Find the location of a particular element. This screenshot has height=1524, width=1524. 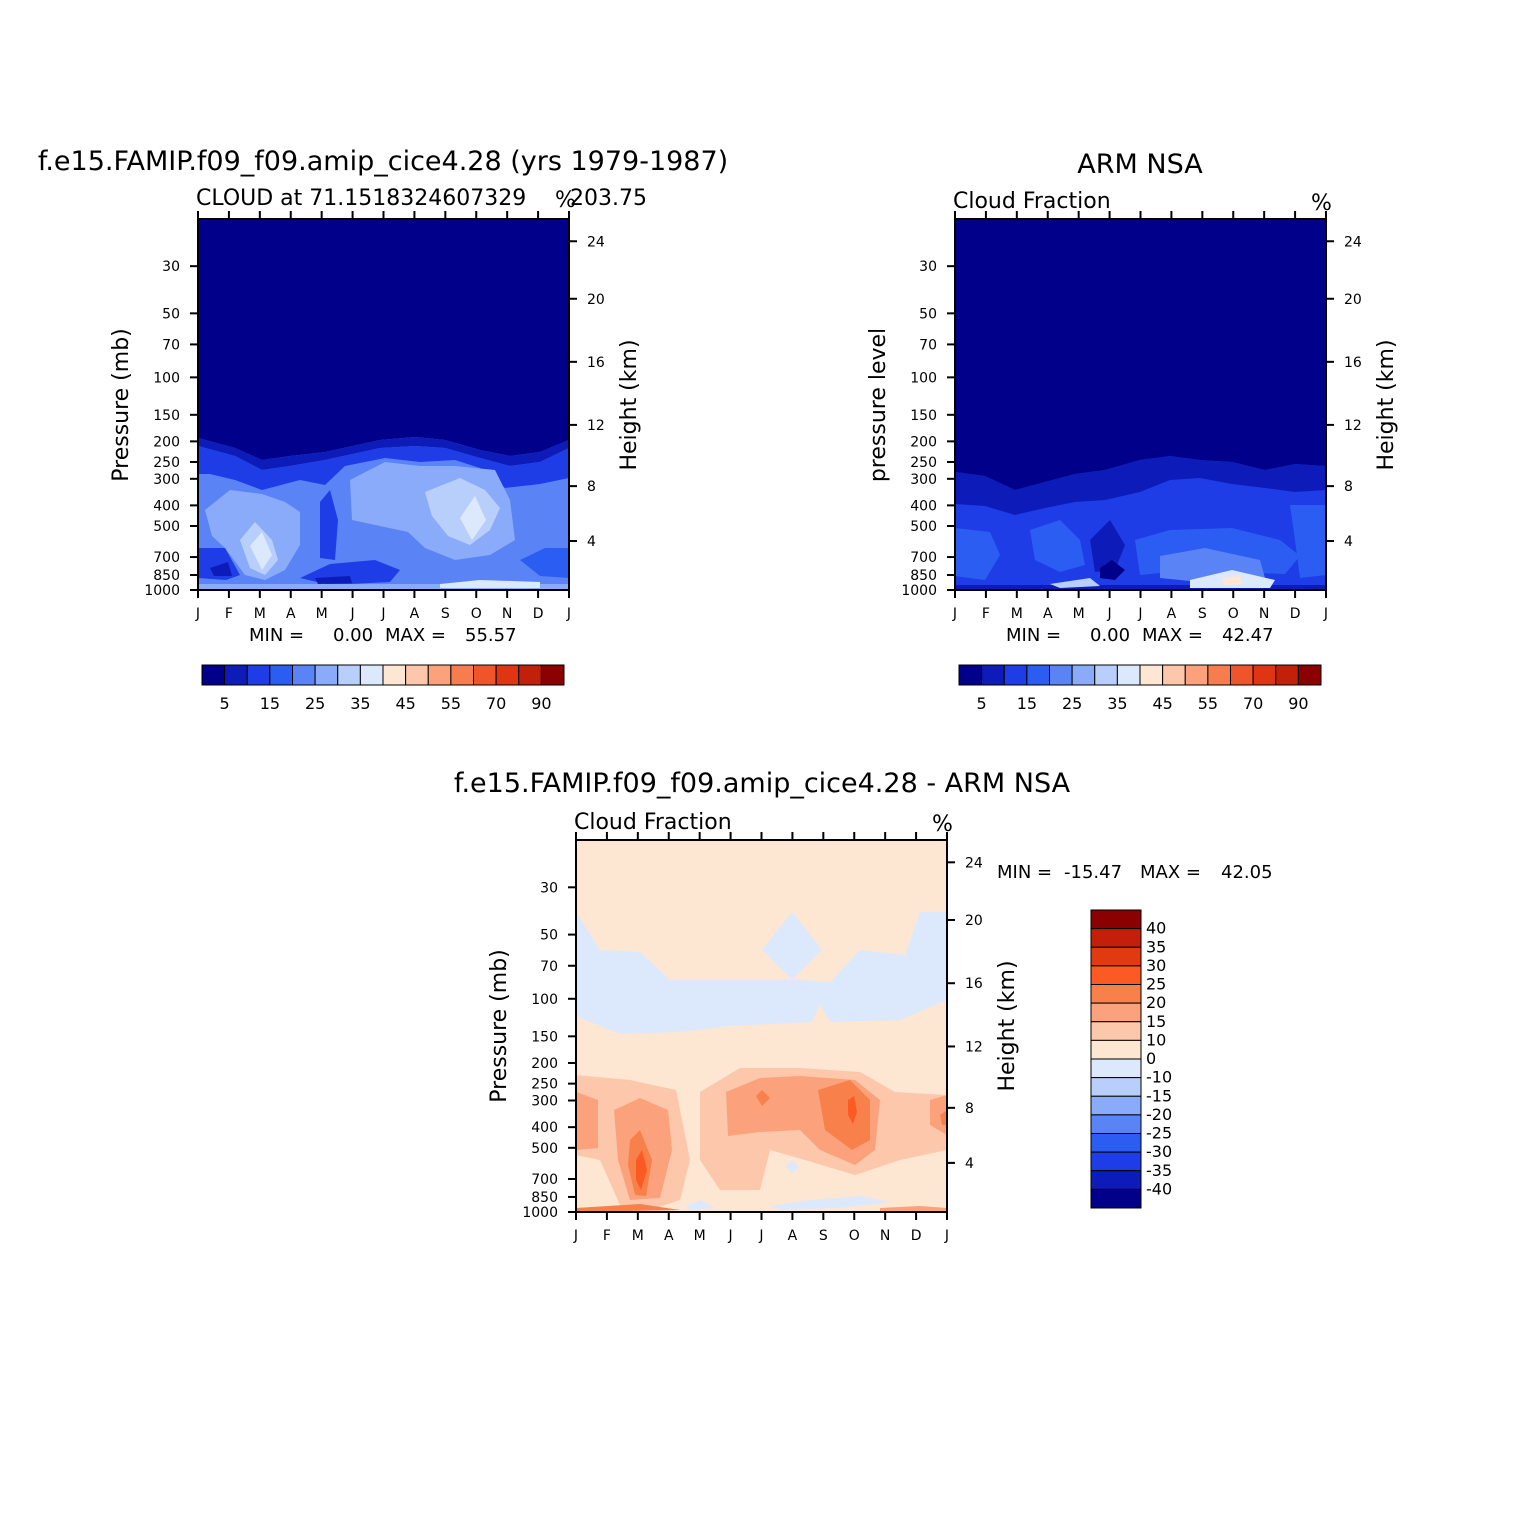

panel2-title: ARM NSA is located at coordinates (1140, 164).